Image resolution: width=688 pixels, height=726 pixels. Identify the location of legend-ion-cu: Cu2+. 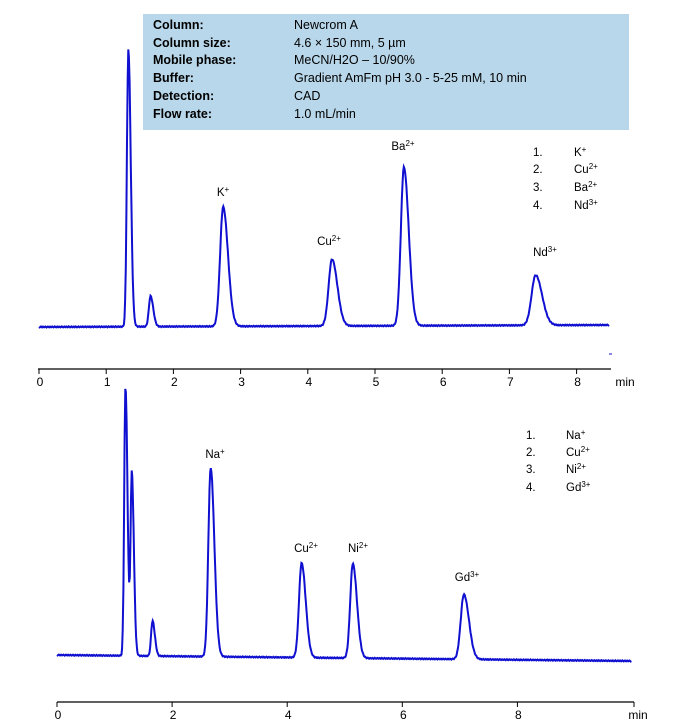
(578, 452).